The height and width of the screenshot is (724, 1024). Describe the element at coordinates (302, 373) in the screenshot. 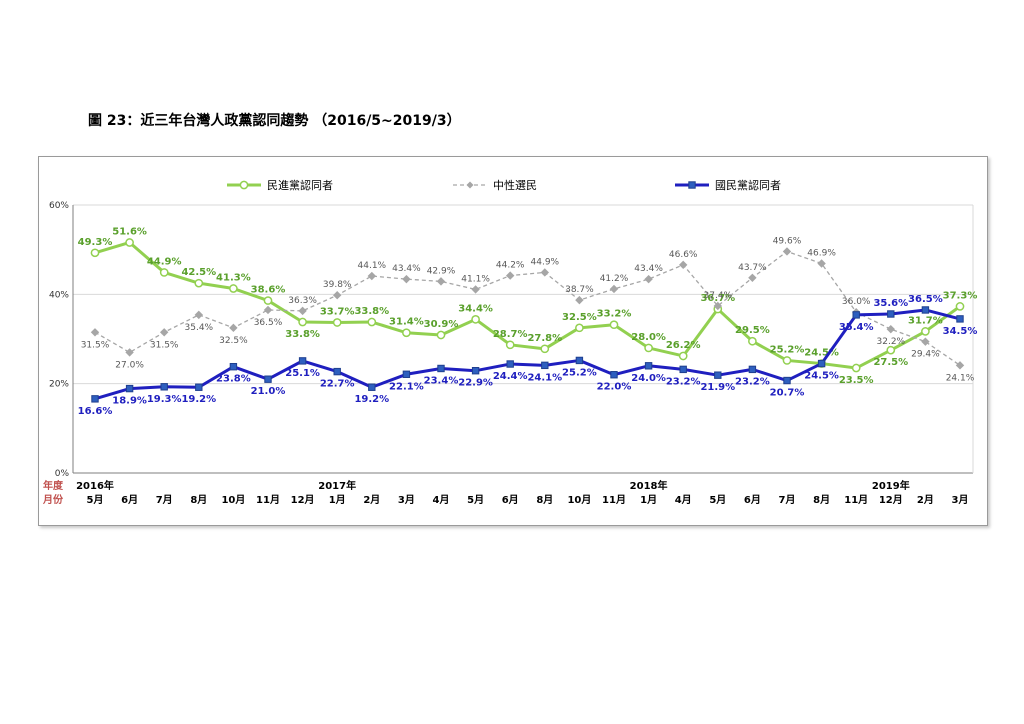

I see `data-label: 25.1%` at that location.